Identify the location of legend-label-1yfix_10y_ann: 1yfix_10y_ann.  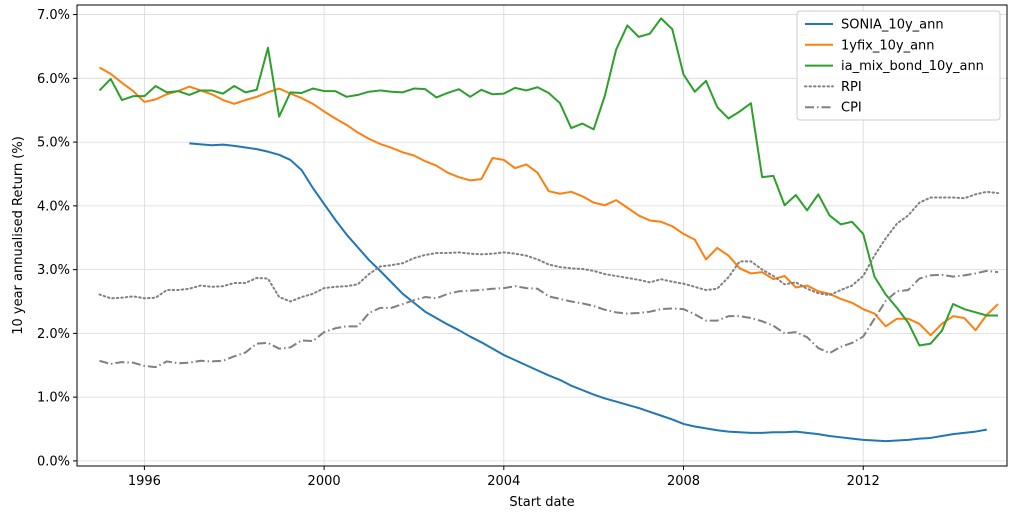
(888, 45).